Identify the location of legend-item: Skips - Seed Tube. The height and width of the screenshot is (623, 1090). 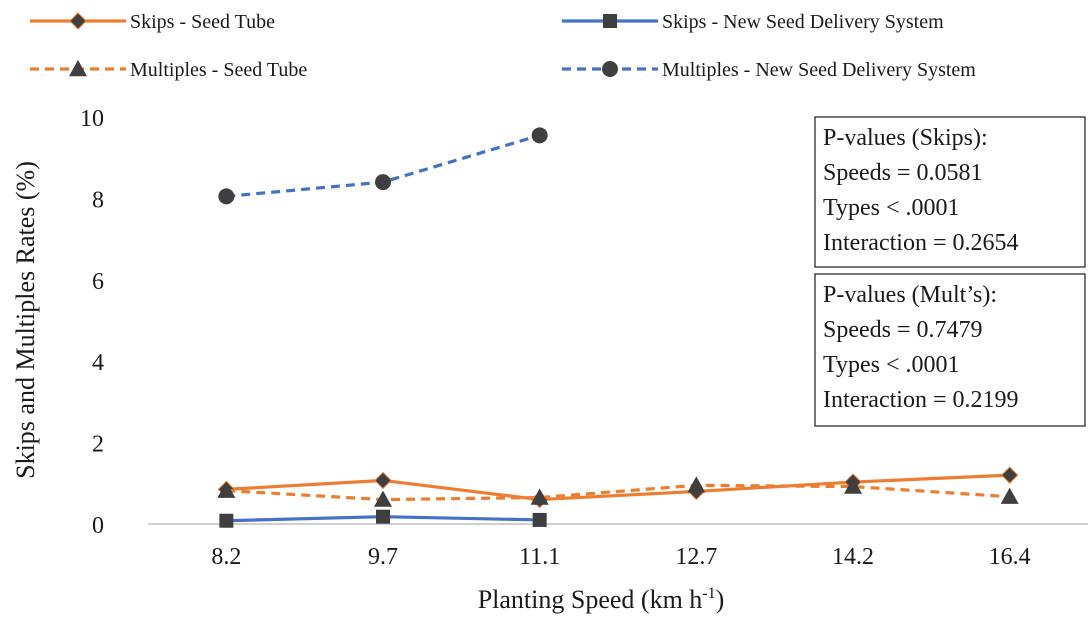
(152, 22).